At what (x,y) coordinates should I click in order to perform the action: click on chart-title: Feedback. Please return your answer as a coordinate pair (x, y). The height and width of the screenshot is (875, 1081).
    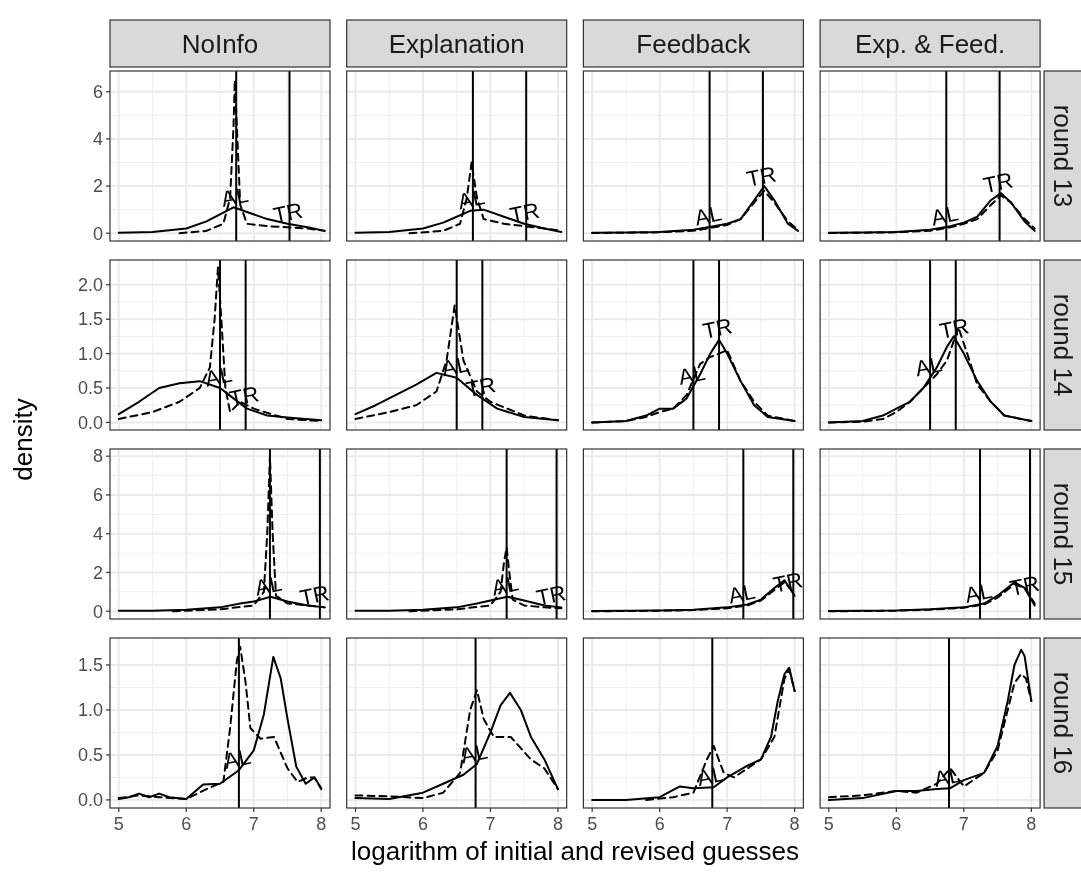
    Looking at the image, I should click on (694, 43).